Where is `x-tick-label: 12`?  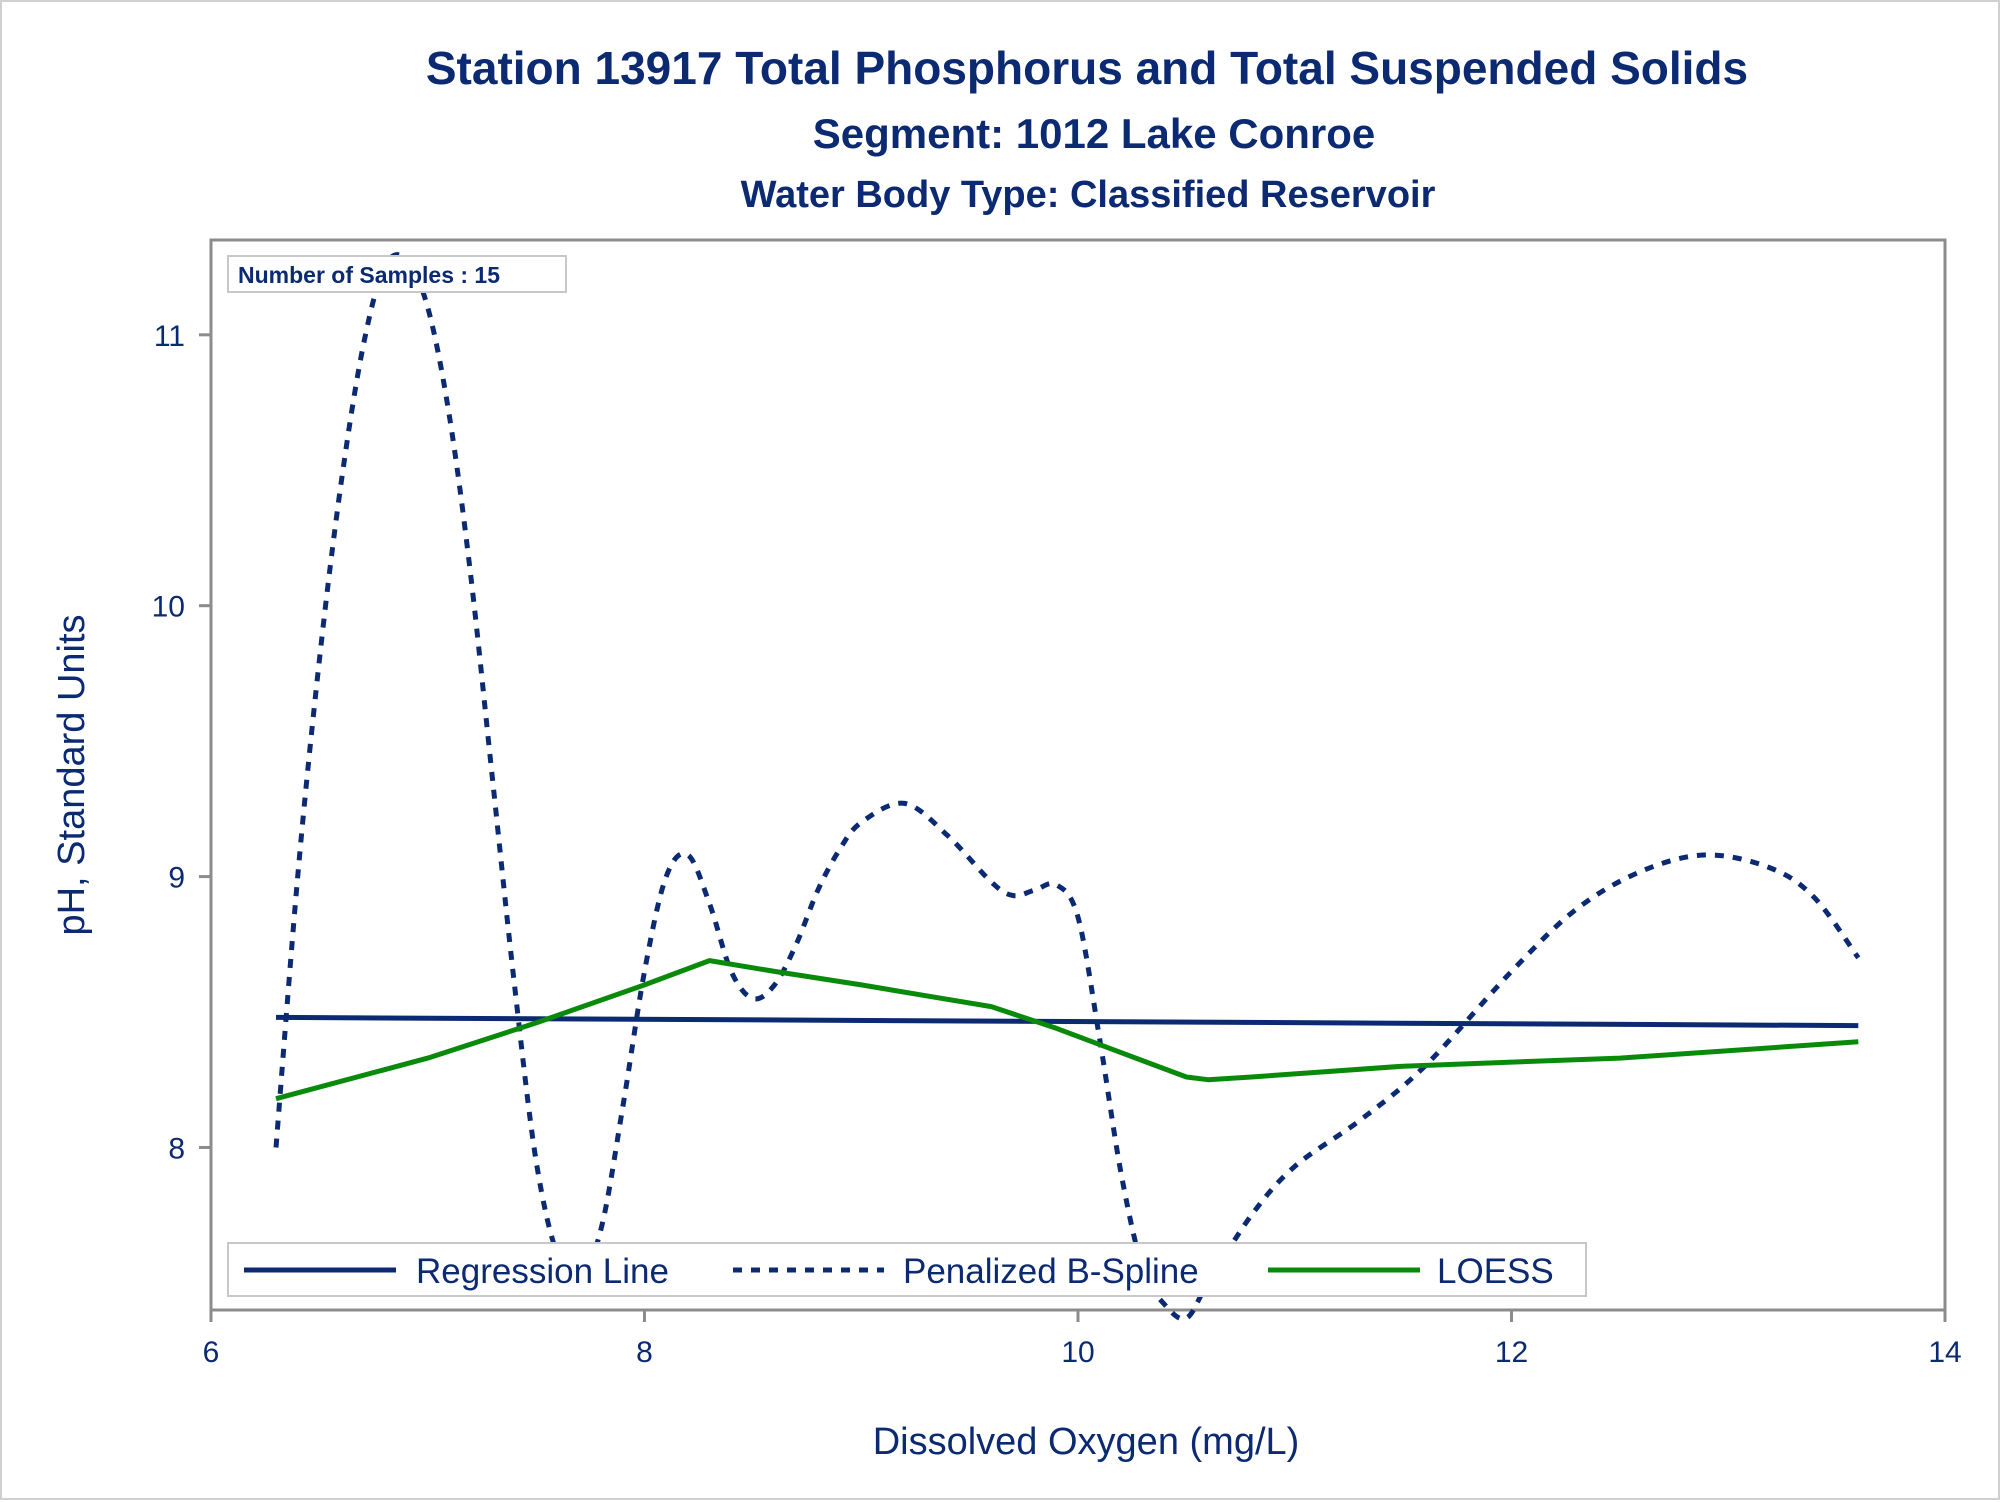
x-tick-label: 12 is located at coordinates (1511, 1352).